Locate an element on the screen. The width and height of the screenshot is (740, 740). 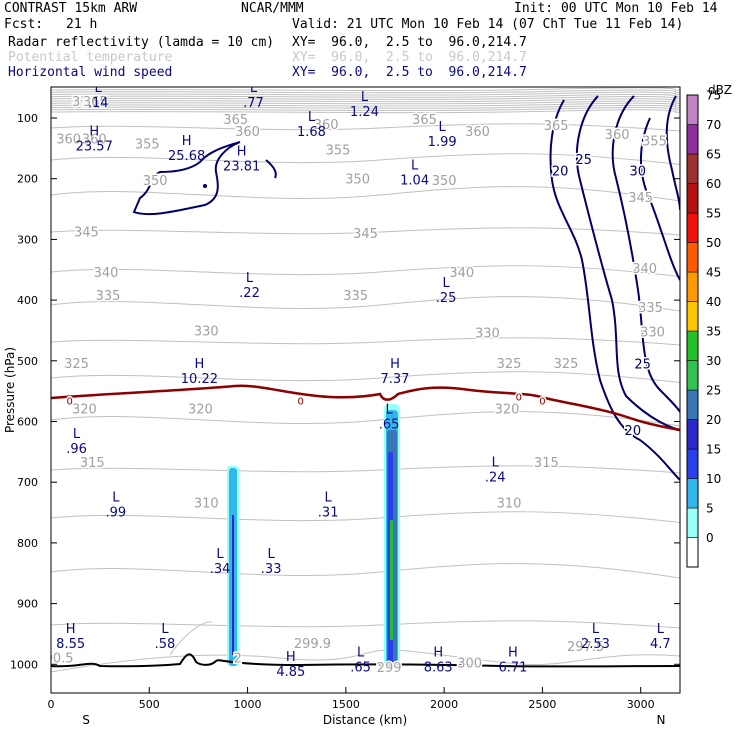
field-name-reflectivity: Radar reflectivity (lamda = 10 cm) is located at coordinates (141, 42).